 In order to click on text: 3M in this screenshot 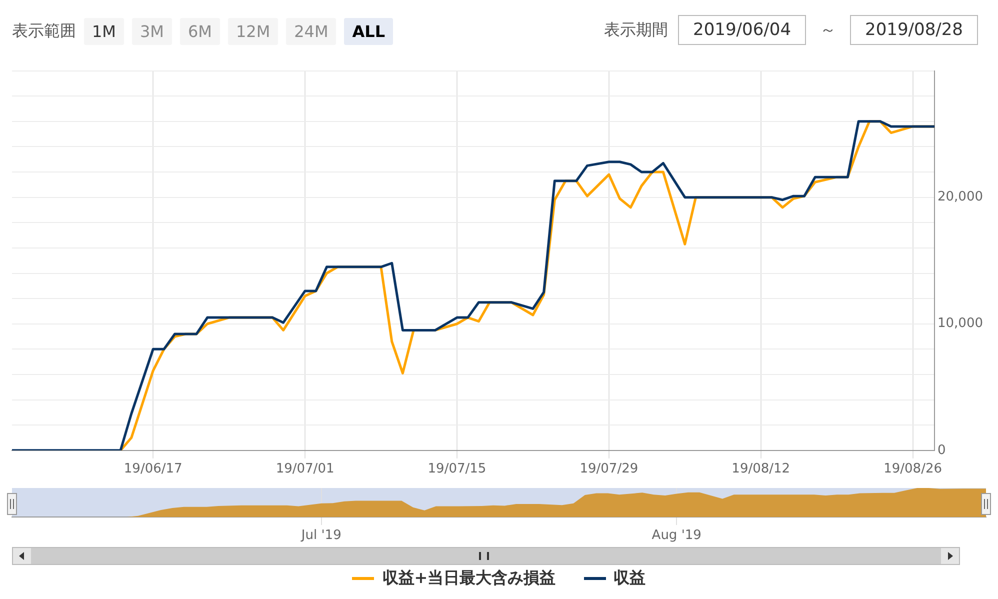, I will do `click(152, 31)`.